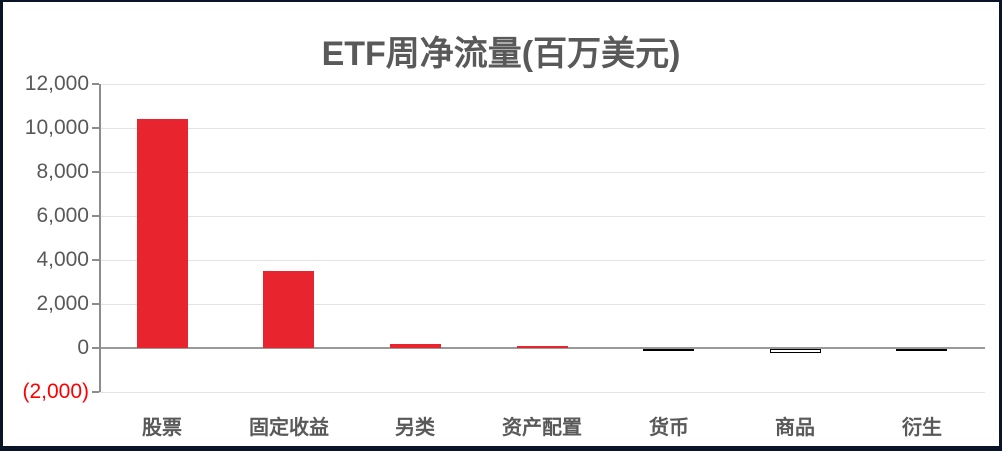 The image size is (1002, 451). I want to click on x-category-label: 股票, so click(162, 428).